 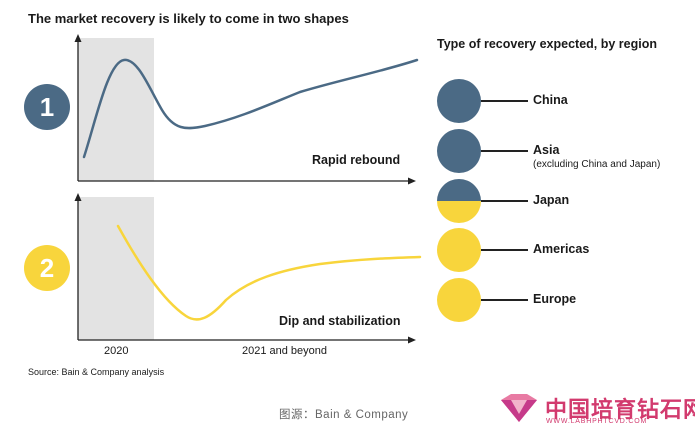 What do you see at coordinates (620, 409) in the screenshot?
I see `watermark-text: 中国培育钻石网` at bounding box center [620, 409].